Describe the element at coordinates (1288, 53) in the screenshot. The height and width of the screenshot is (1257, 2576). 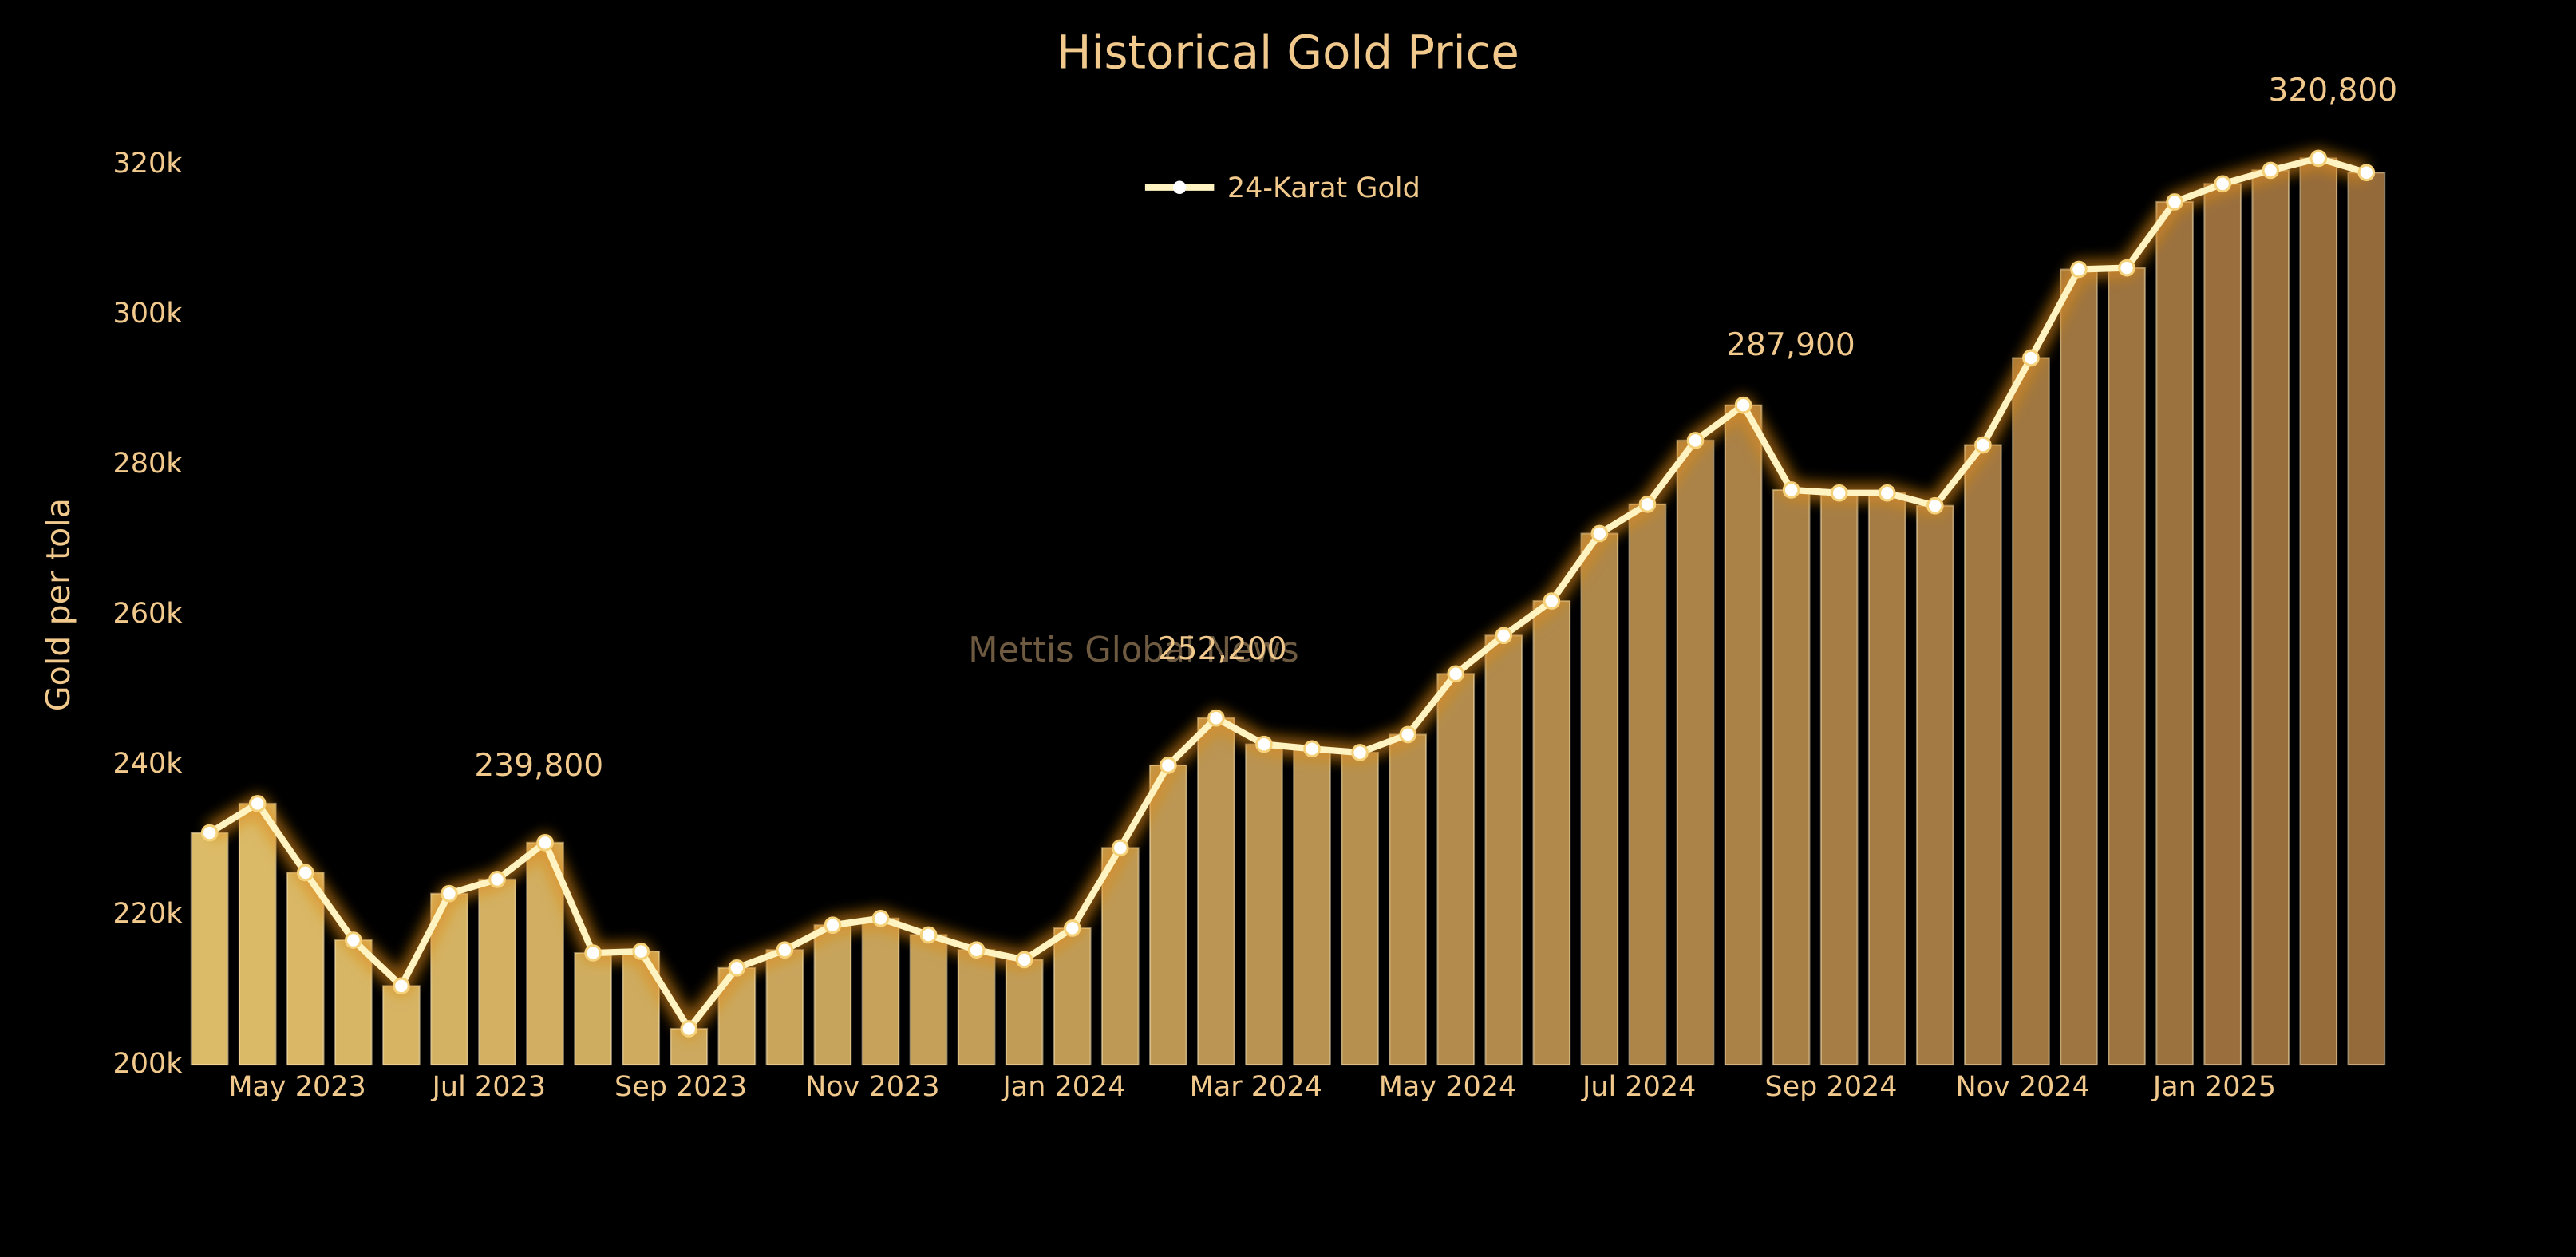
I see `chart-title: Historical Gold Price` at that location.